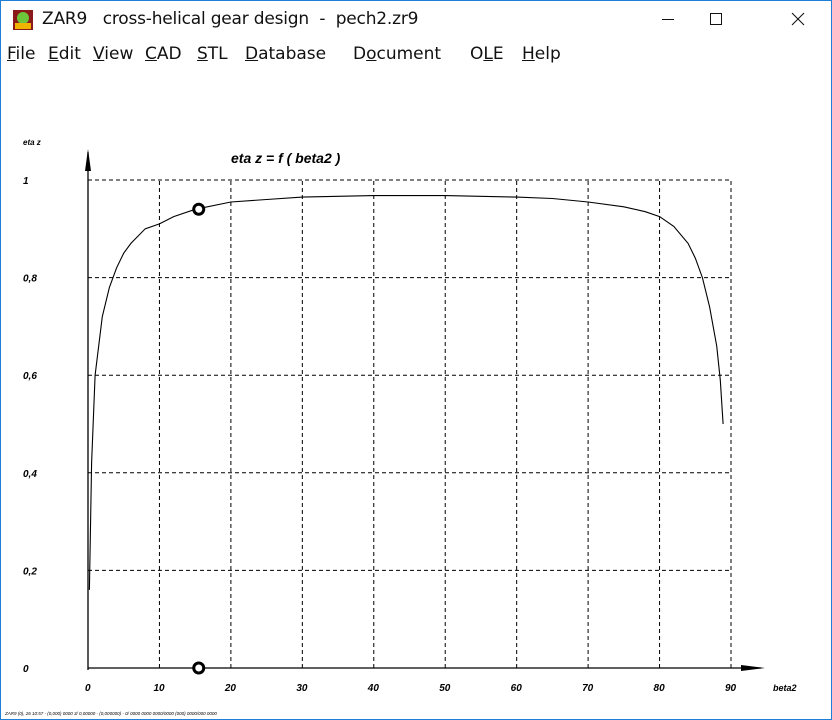 Image resolution: width=832 pixels, height=720 pixels. Describe the element at coordinates (23, 20) in the screenshot. I see `app-icon` at that location.